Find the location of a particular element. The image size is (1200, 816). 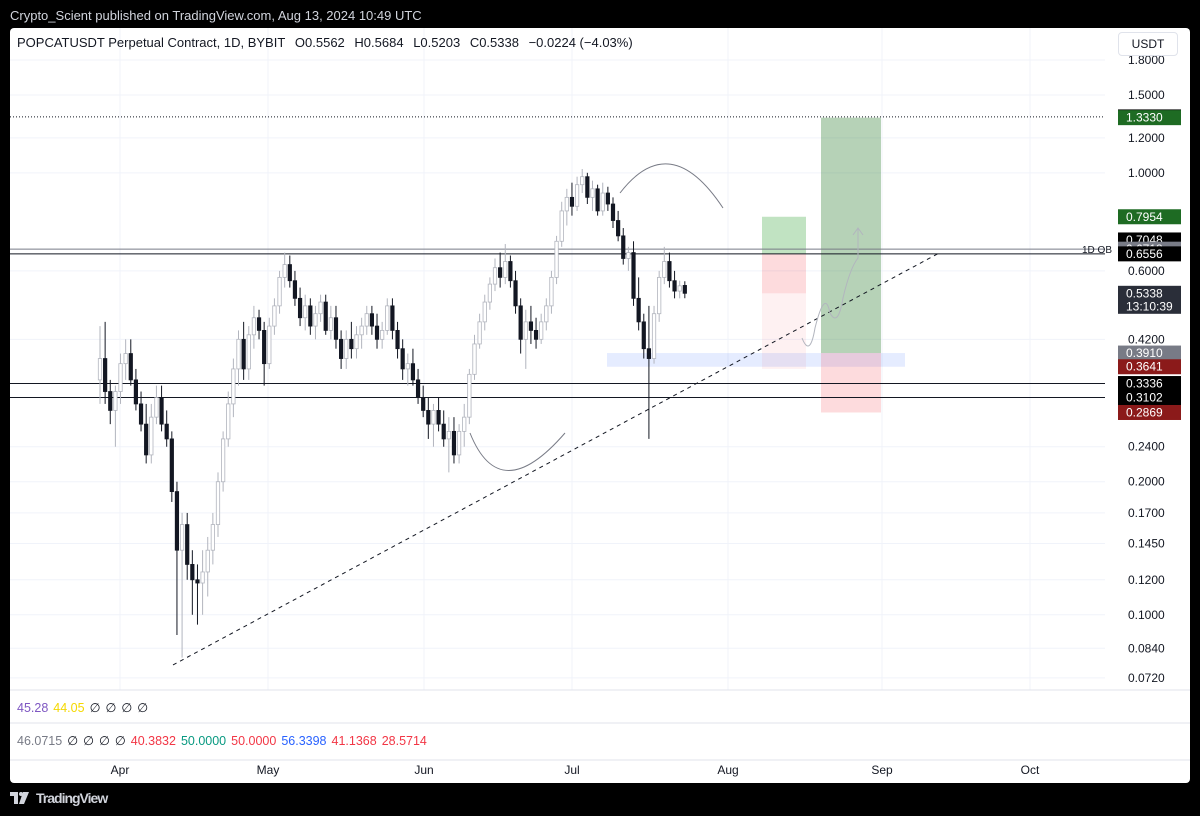

indicator-value: 40.3832 is located at coordinates (153, 741).